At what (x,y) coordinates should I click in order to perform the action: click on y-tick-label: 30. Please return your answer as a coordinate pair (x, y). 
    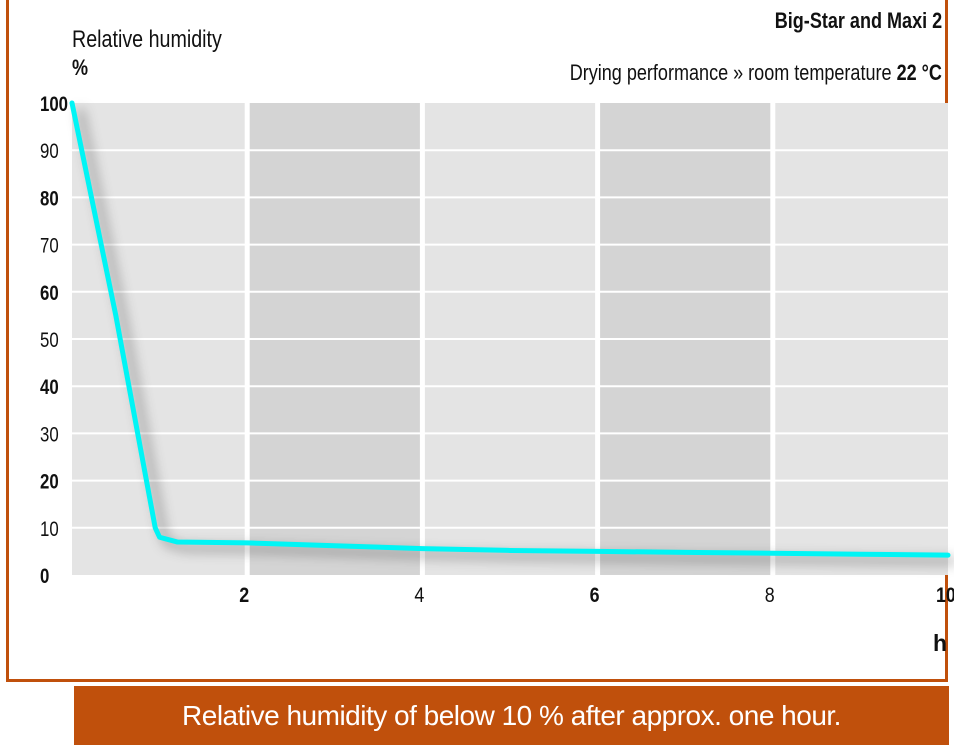
    Looking at the image, I should click on (49, 435).